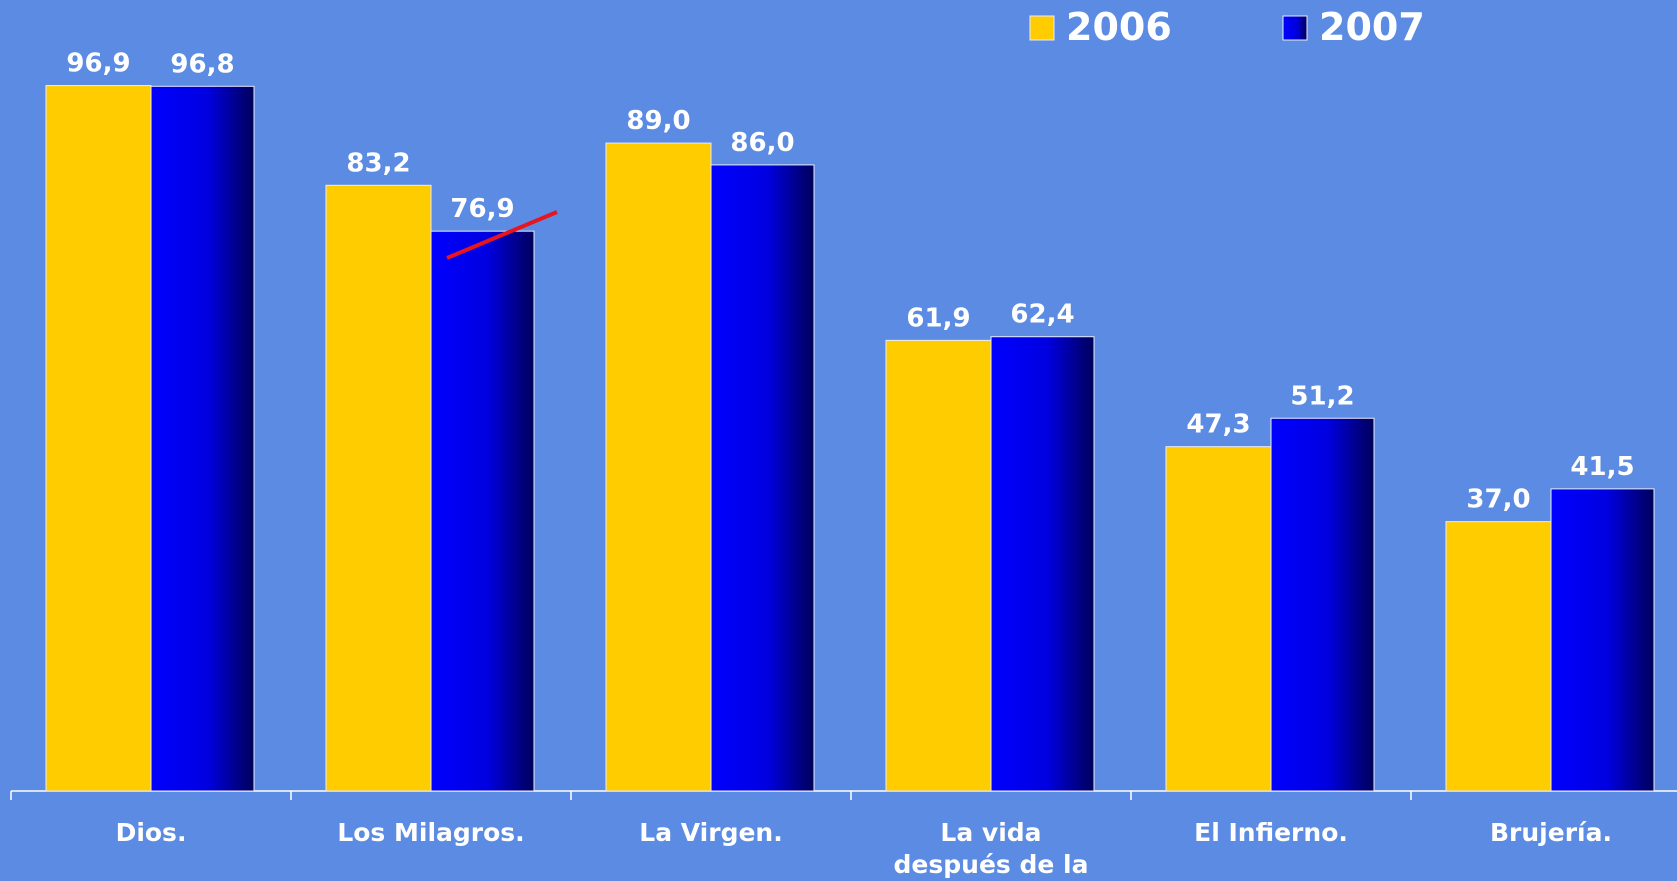 This screenshot has width=1677, height=881. What do you see at coordinates (1322, 396) in the screenshot?
I see `data-label: 51,2` at bounding box center [1322, 396].